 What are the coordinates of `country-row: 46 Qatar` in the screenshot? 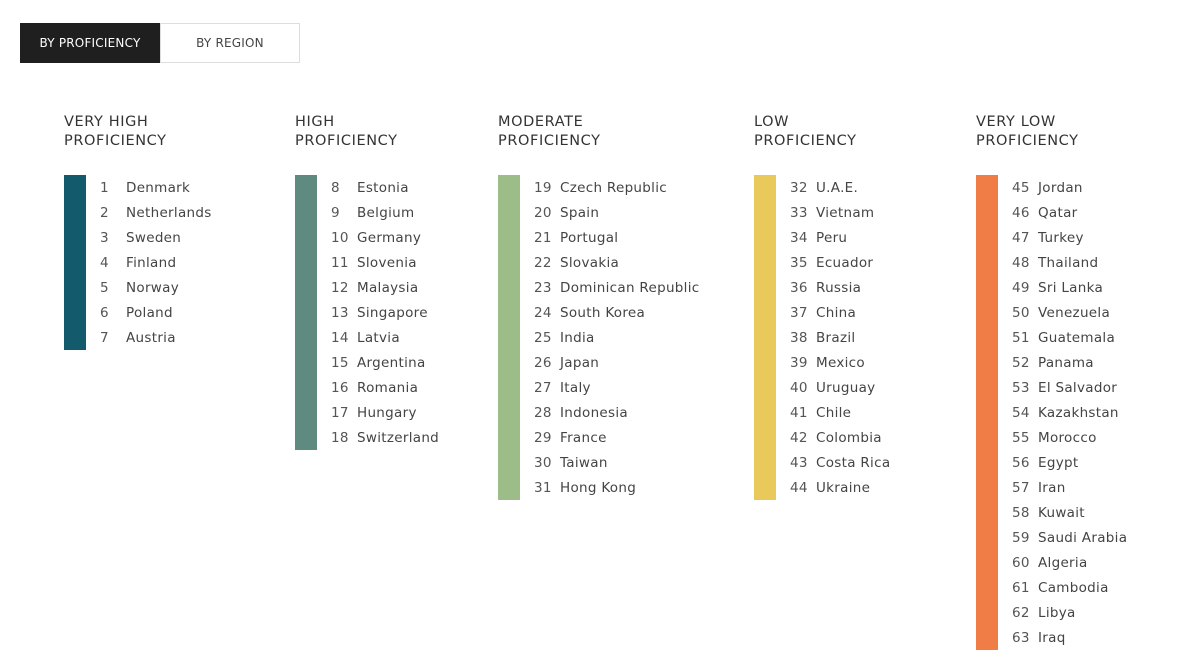 It's located at (1069, 212).